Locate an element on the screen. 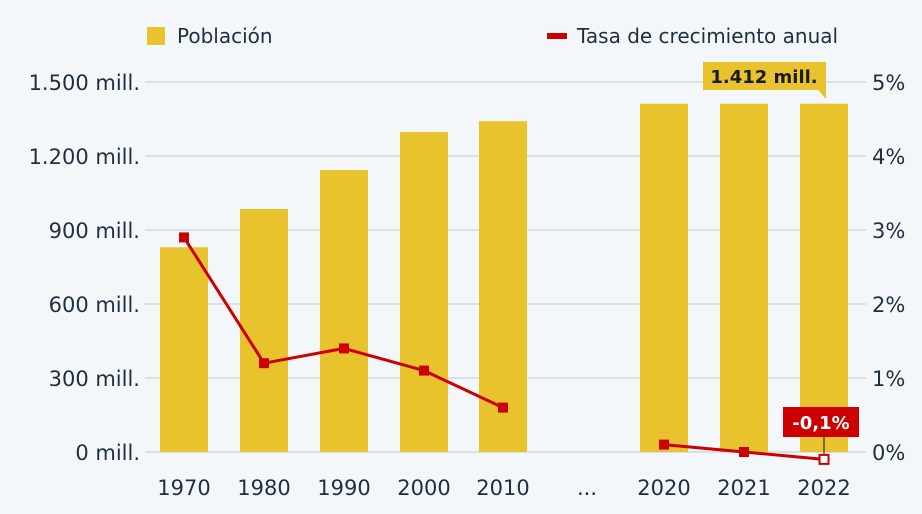 This screenshot has height=514, width=922. x-tick-label: 2010 is located at coordinates (502, 488).